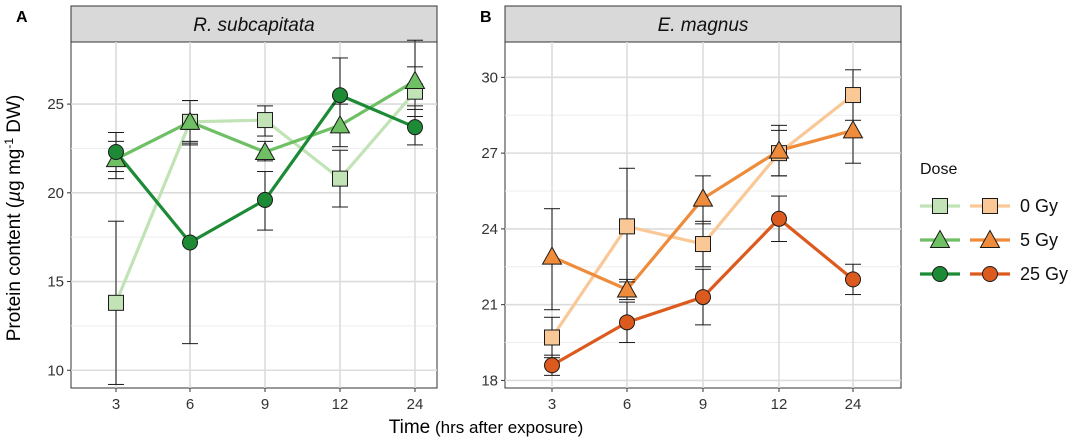 Image resolution: width=1084 pixels, height=441 pixels. Describe the element at coordinates (938, 169) in the screenshot. I see `legend-title: Dose` at that location.